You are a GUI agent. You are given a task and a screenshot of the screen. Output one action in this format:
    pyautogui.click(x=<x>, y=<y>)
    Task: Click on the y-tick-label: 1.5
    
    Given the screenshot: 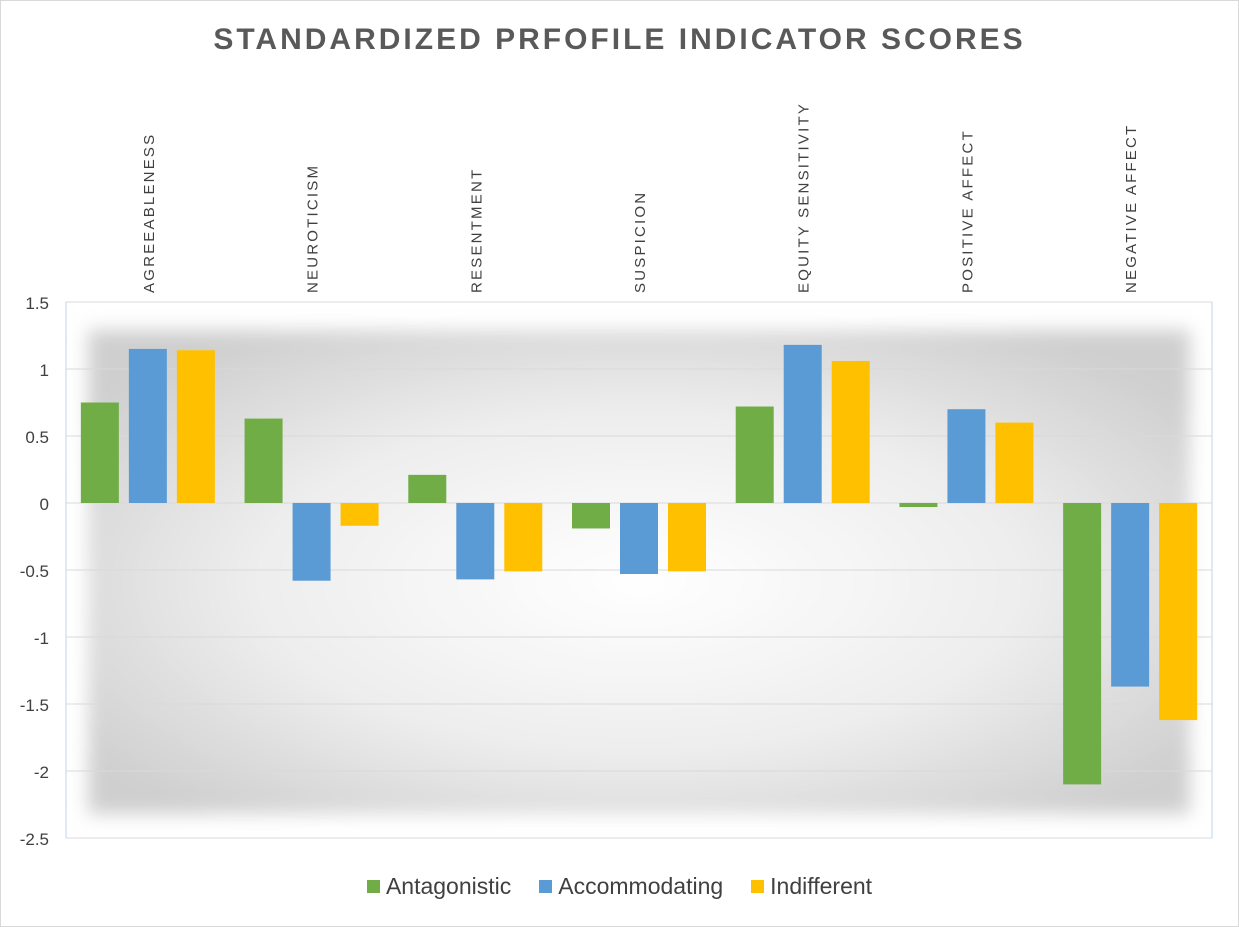 What is the action you would take?
    pyautogui.click(x=37, y=303)
    